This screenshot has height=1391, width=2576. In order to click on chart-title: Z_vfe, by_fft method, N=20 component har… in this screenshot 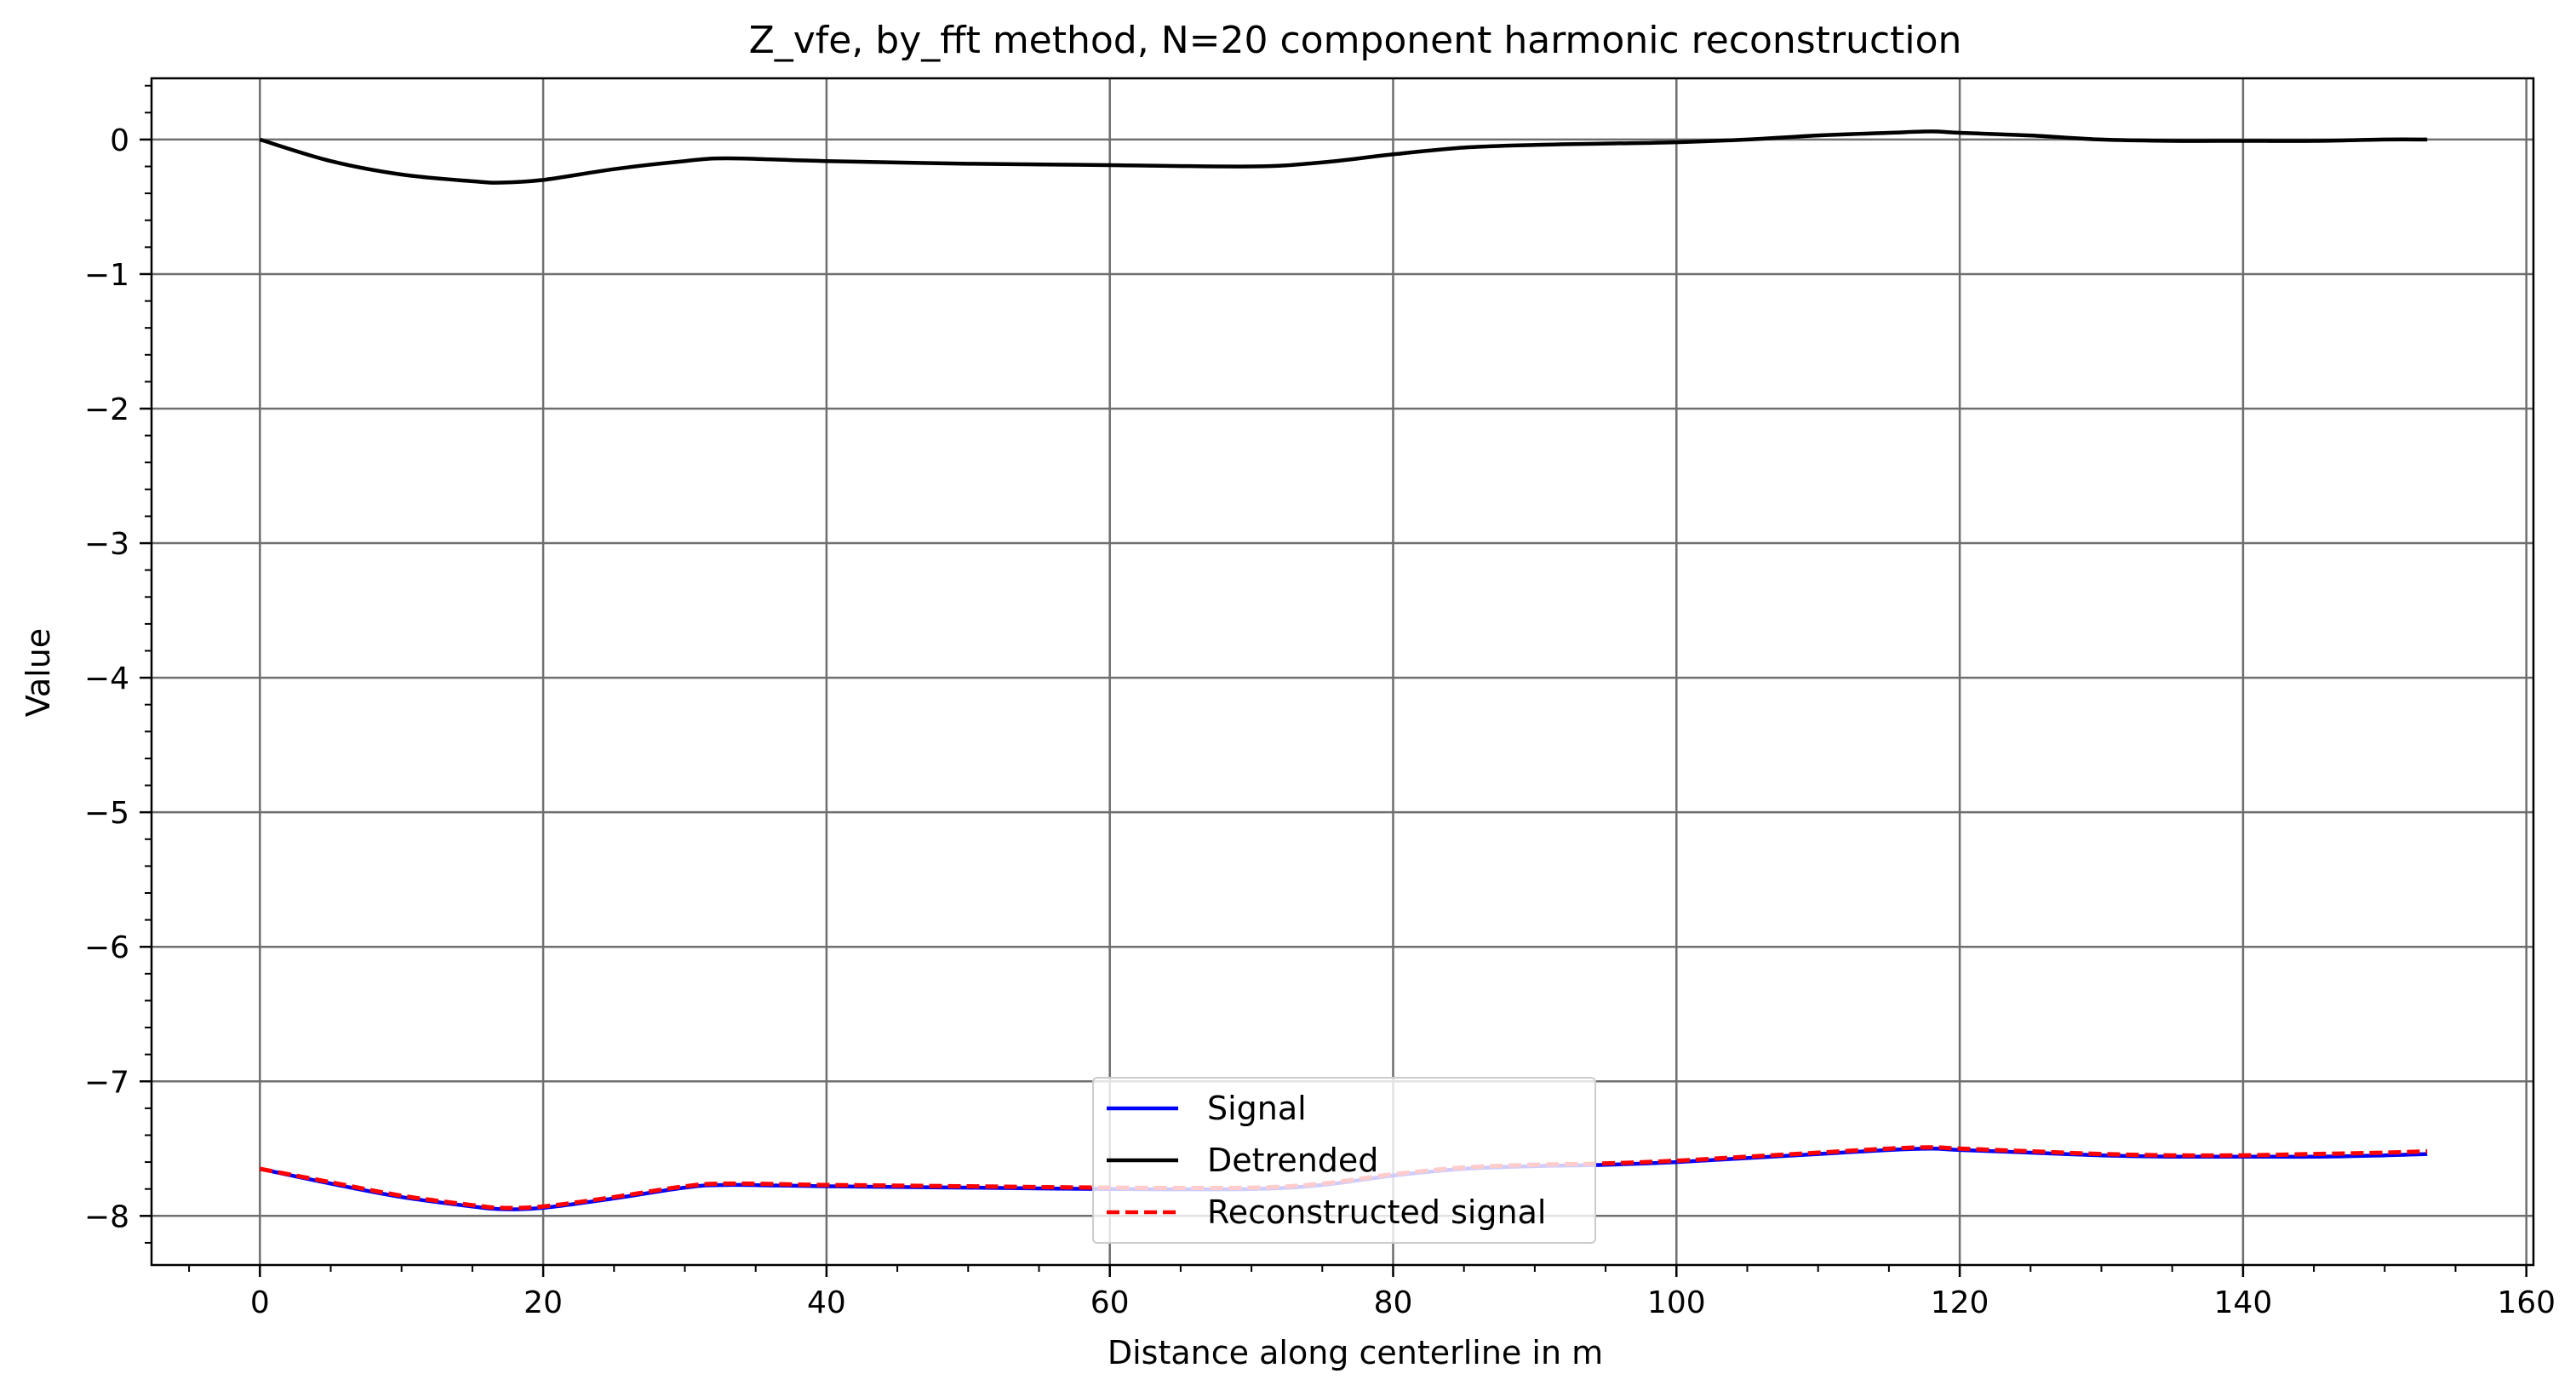, I will do `click(1356, 40)`.